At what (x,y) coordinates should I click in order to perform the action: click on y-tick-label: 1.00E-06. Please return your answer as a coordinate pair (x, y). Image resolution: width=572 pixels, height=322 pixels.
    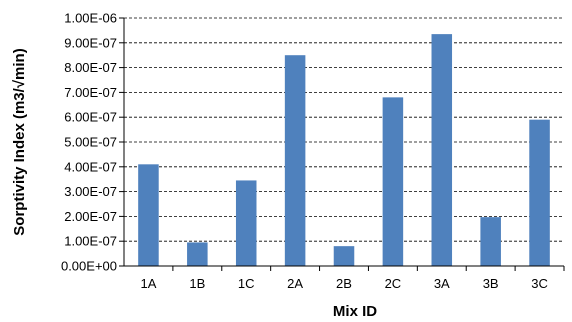
    Looking at the image, I should click on (90, 18).